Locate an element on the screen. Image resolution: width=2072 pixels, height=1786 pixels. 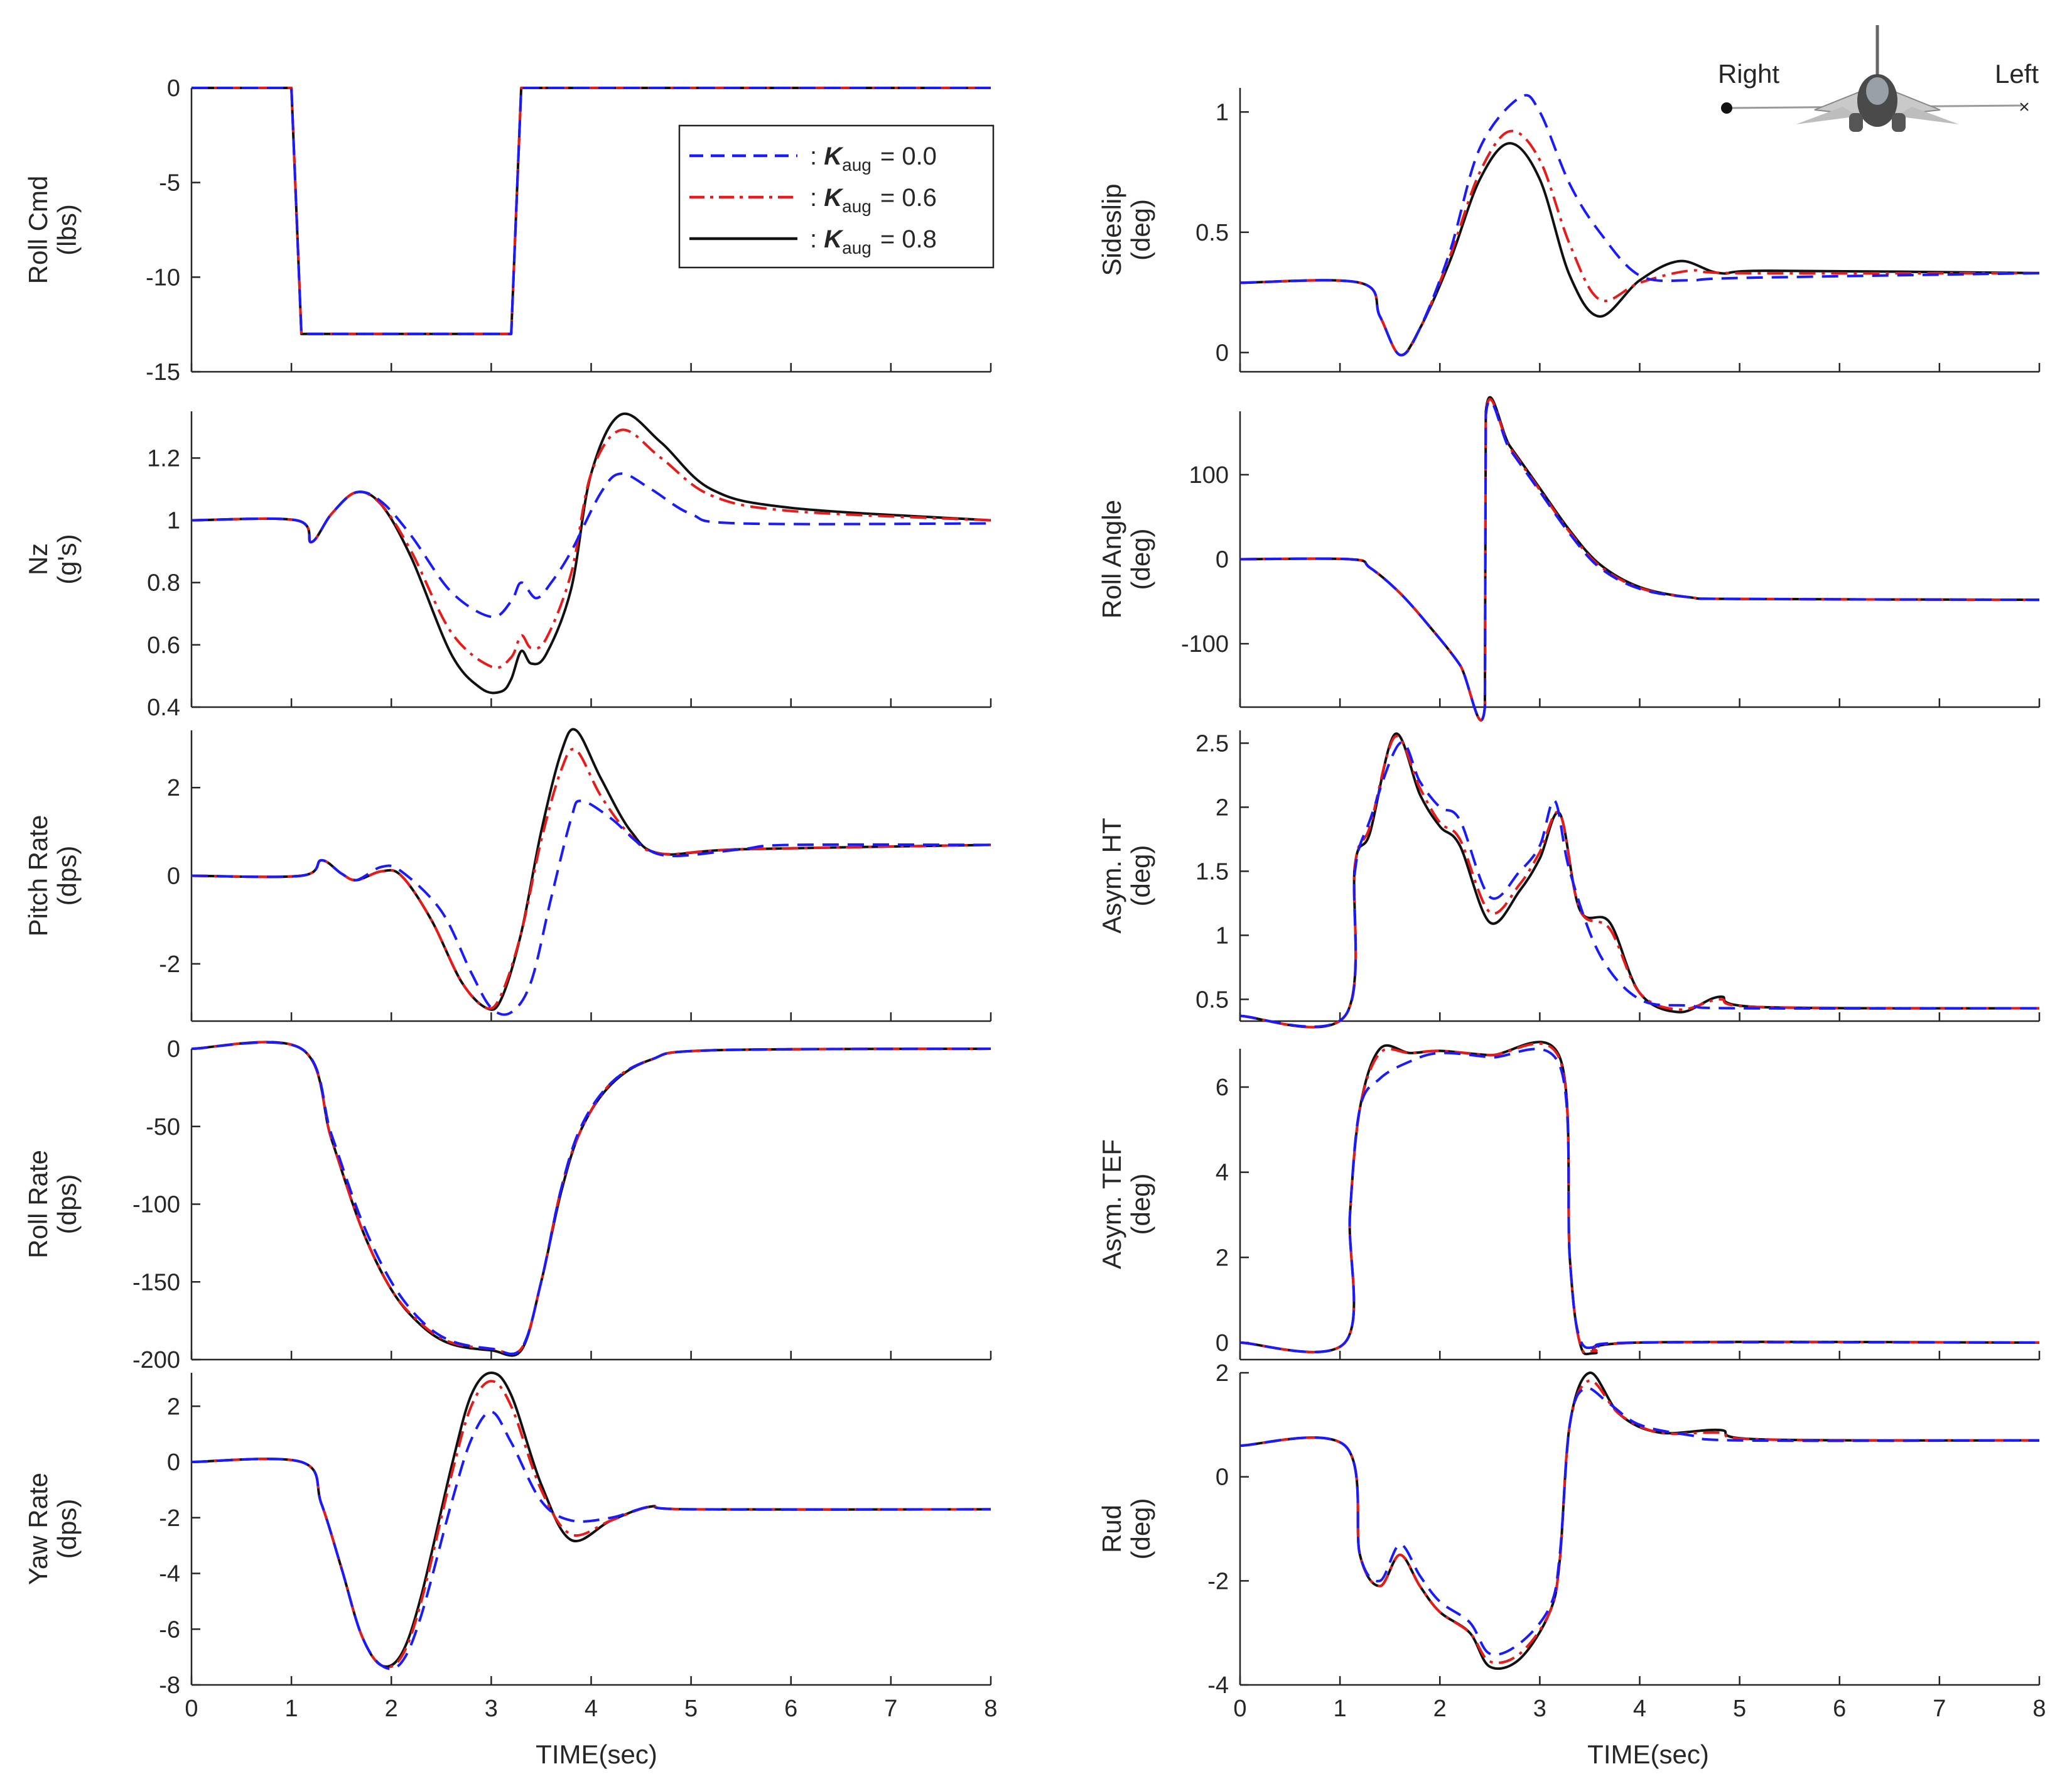
y-axis-label: Yaw Rate is located at coordinates (38, 1529).